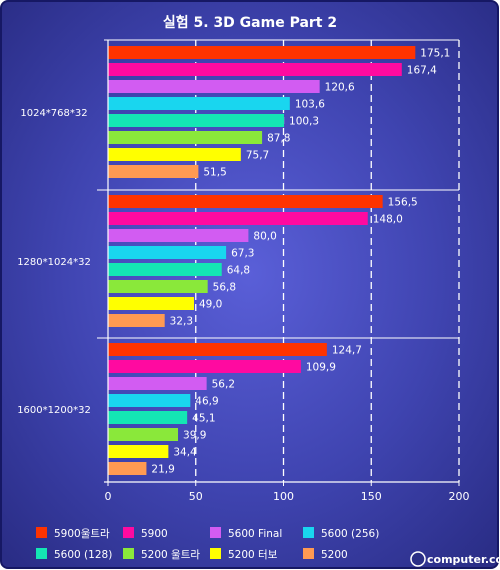 The width and height of the screenshot is (500, 570). What do you see at coordinates (250, 22) in the screenshot?
I see `chart-title: 실험 5. 3D Game Part 2` at bounding box center [250, 22].